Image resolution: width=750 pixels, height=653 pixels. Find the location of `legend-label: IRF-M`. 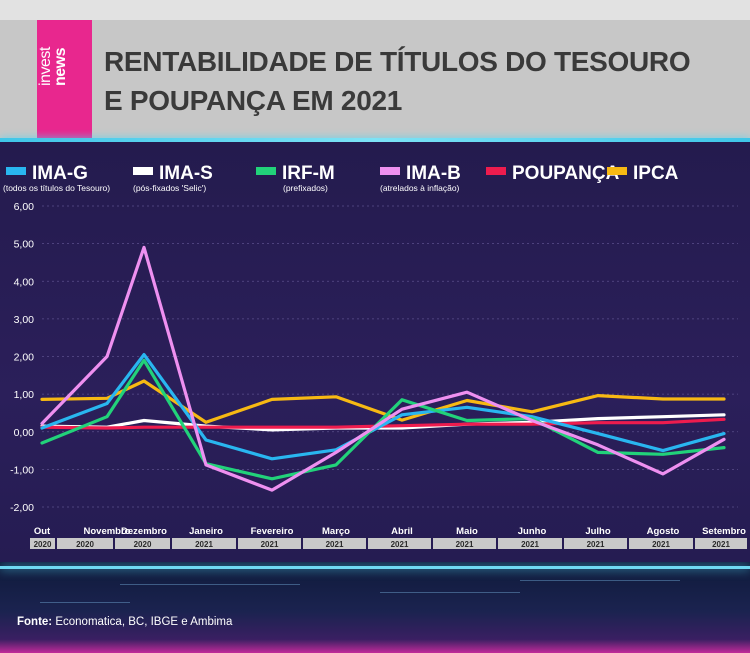

legend-label: IRF-M is located at coordinates (308, 173).